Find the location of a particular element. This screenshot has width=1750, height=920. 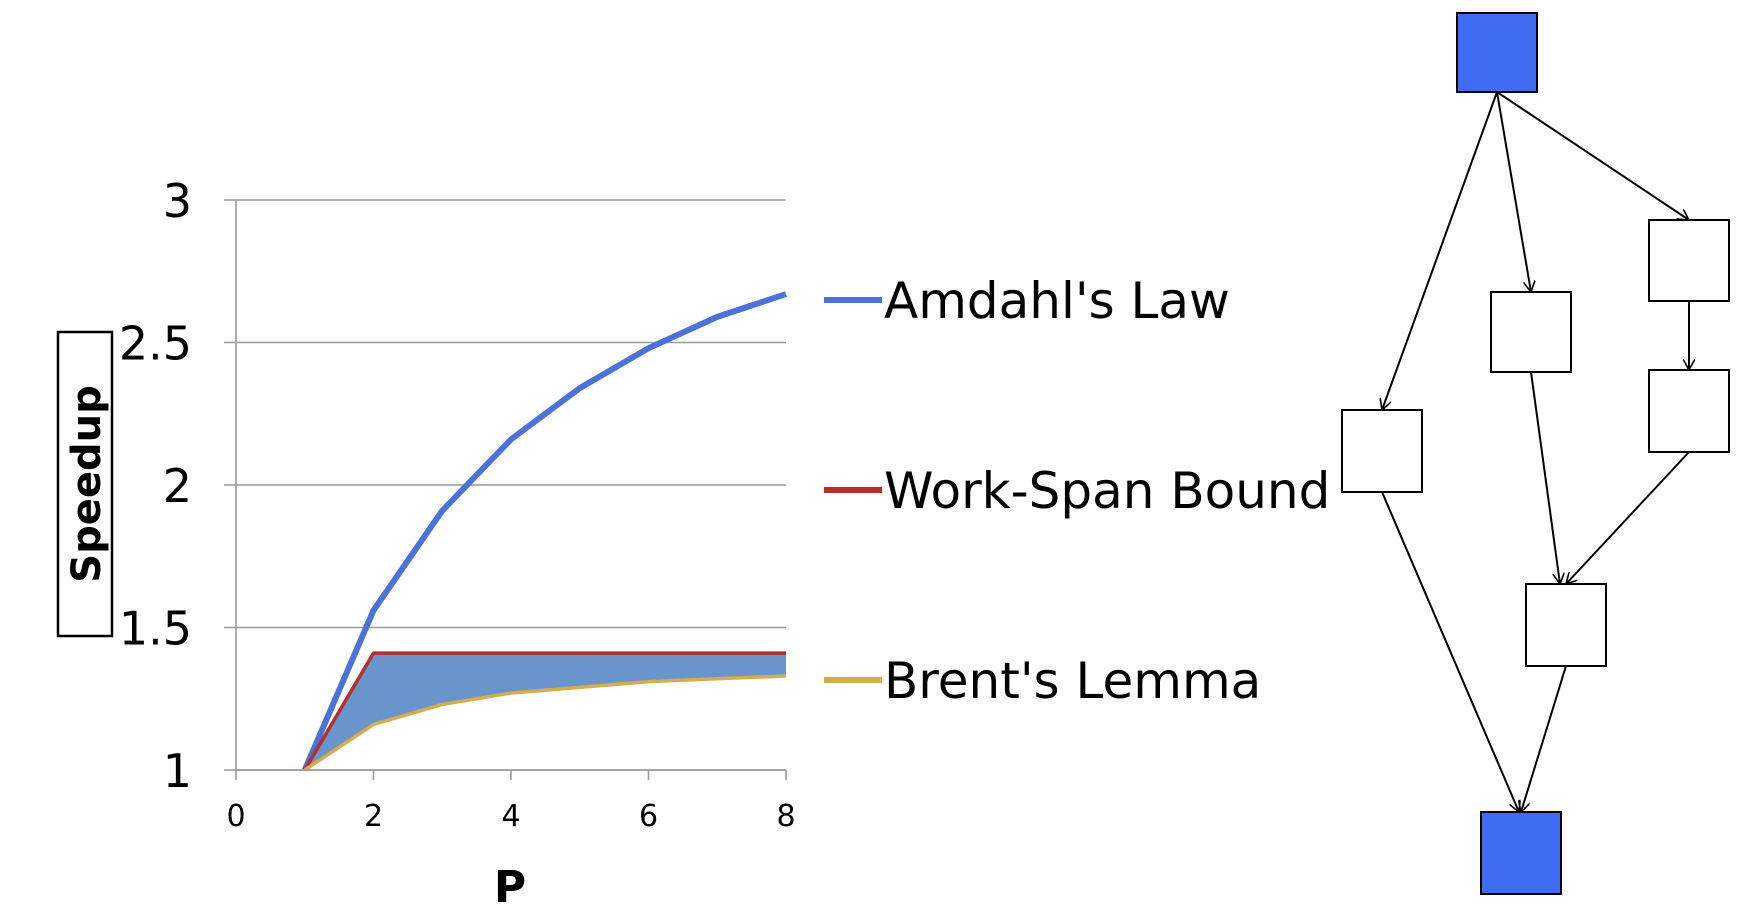

y-tick-label: 2.5 is located at coordinates (155, 344).